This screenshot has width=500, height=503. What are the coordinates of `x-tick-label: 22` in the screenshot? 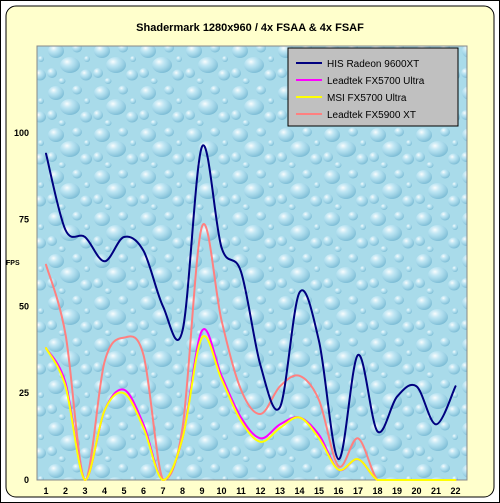 It's located at (455, 491).